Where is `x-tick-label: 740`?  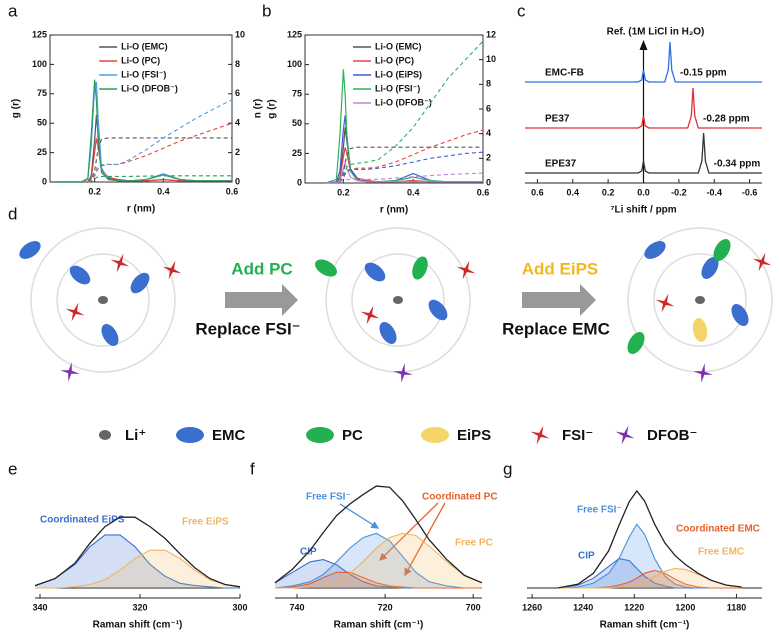 x-tick-label: 740 is located at coordinates (297, 607).